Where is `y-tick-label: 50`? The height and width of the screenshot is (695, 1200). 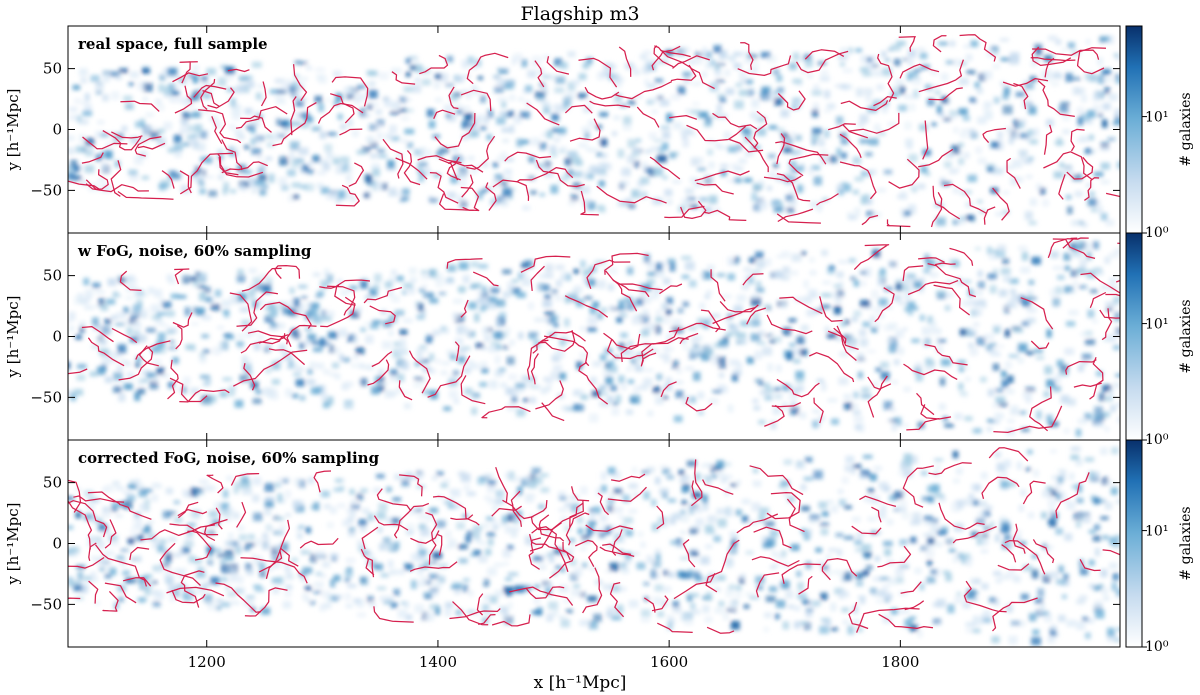
y-tick-label: 50 is located at coordinates (52, 69).